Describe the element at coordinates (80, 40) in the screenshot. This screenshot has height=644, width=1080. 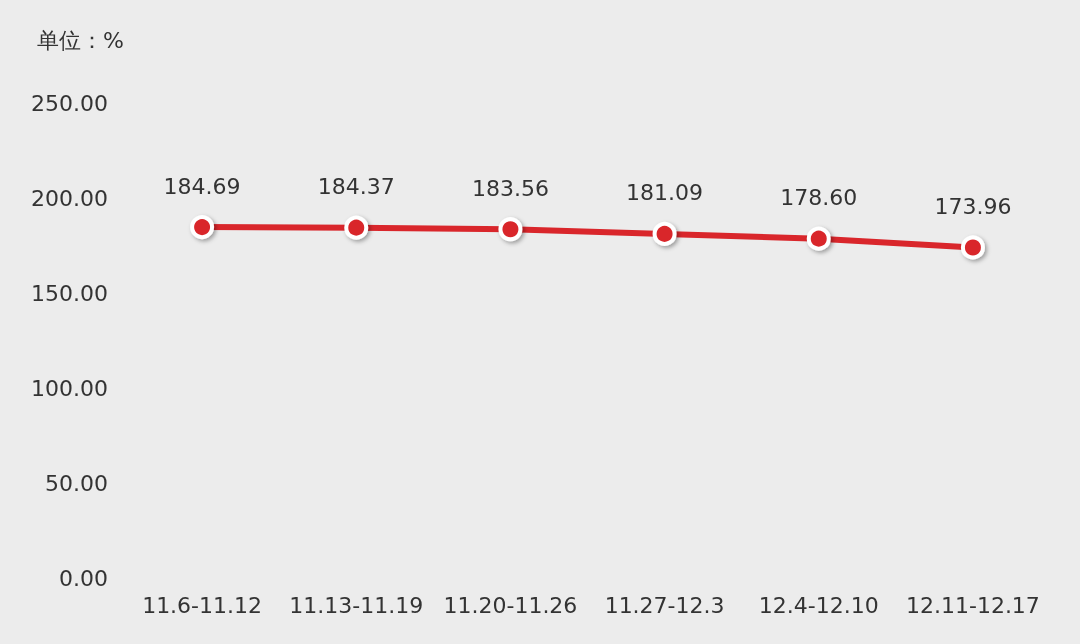
I see `y-axis-title: 单位：%` at that location.